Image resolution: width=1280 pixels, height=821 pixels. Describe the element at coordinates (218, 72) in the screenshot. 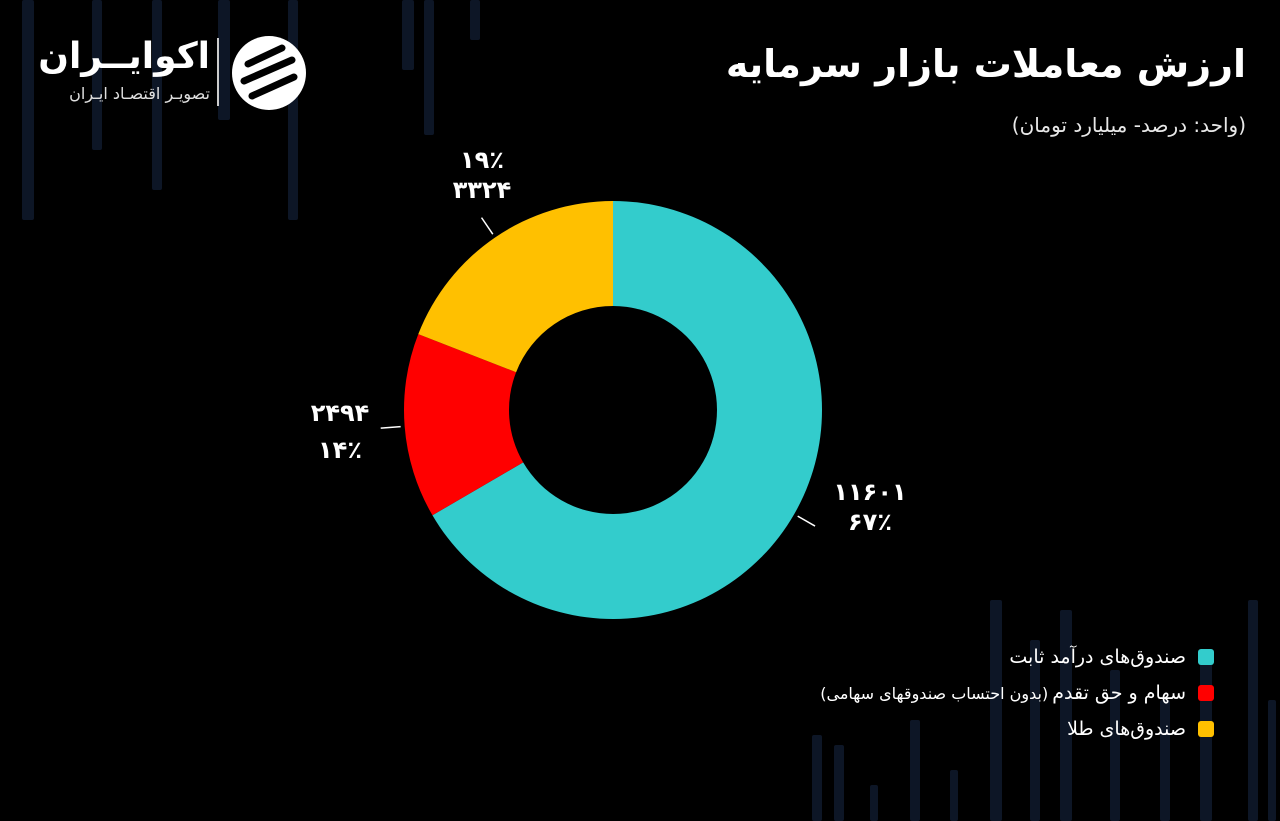

I see `logo-divider` at that location.